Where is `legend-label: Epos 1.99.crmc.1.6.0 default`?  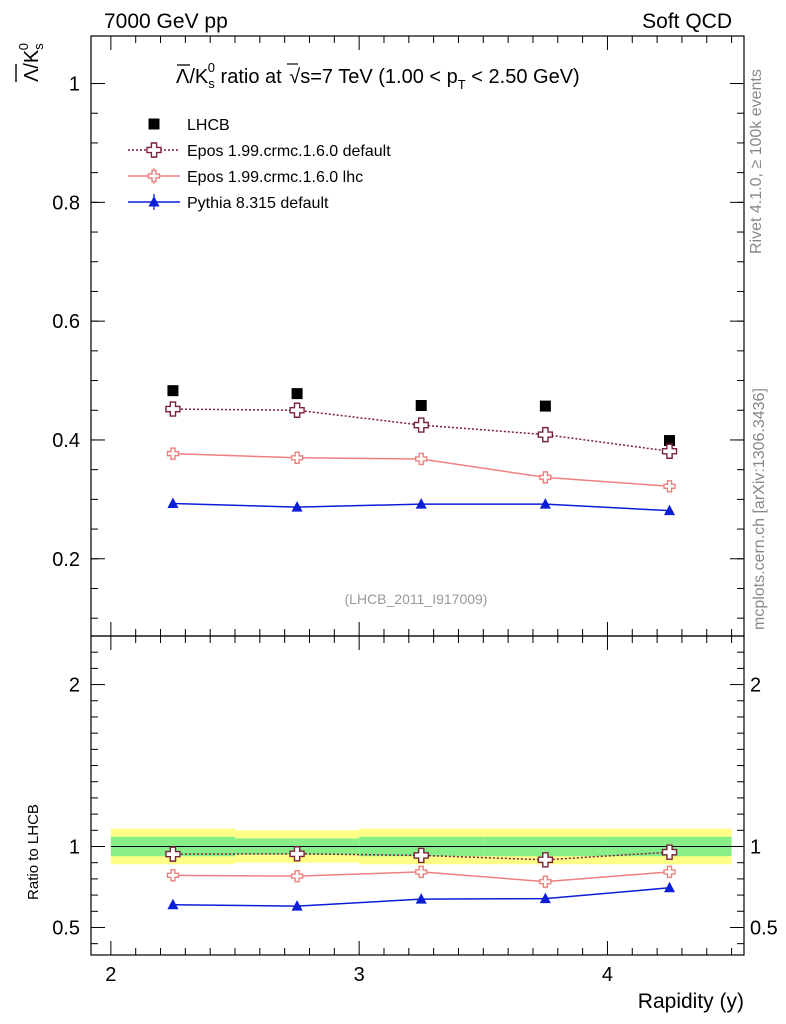 legend-label: Epos 1.99.crmc.1.6.0 default is located at coordinates (289, 151).